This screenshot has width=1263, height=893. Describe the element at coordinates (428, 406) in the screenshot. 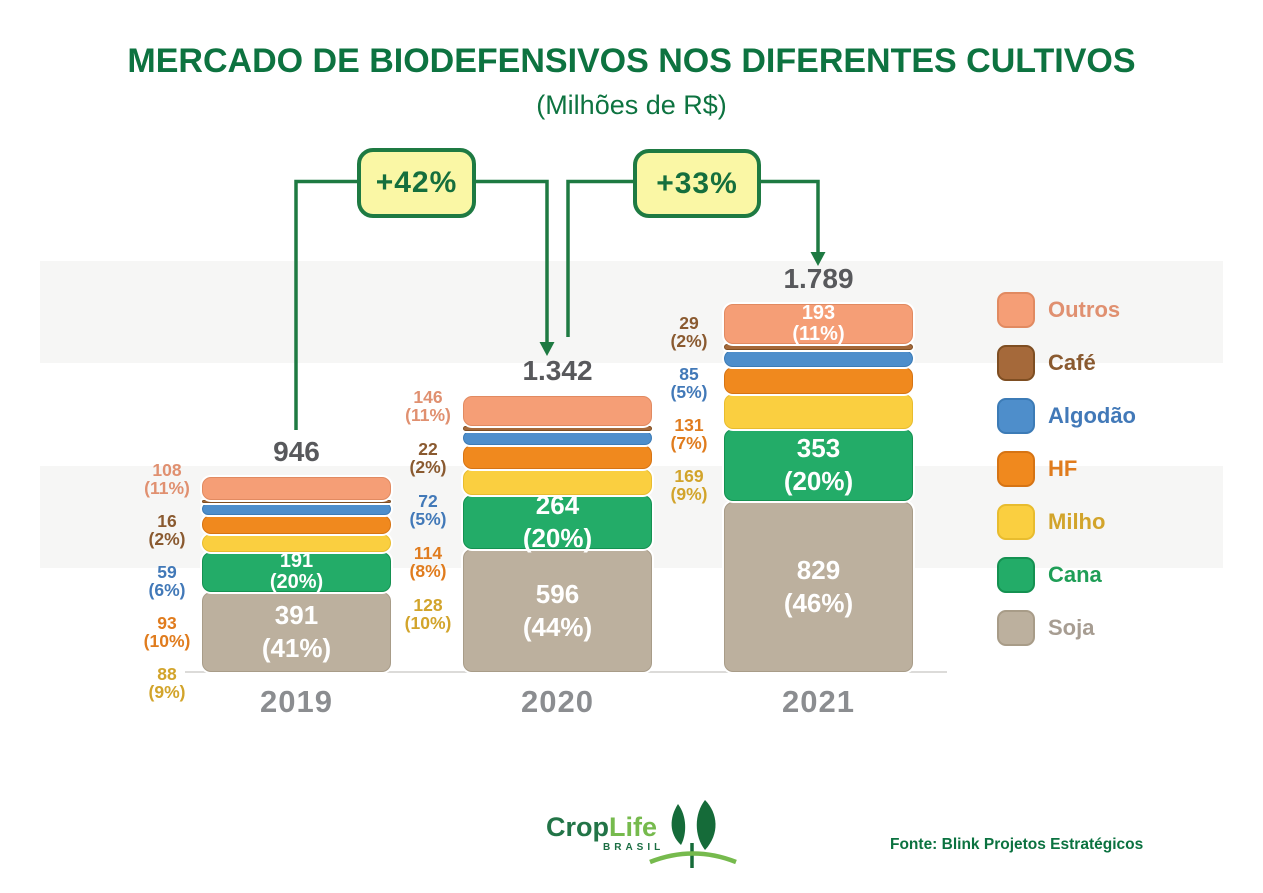

I see `side-label-2020-outros: 146 (11%)` at that location.